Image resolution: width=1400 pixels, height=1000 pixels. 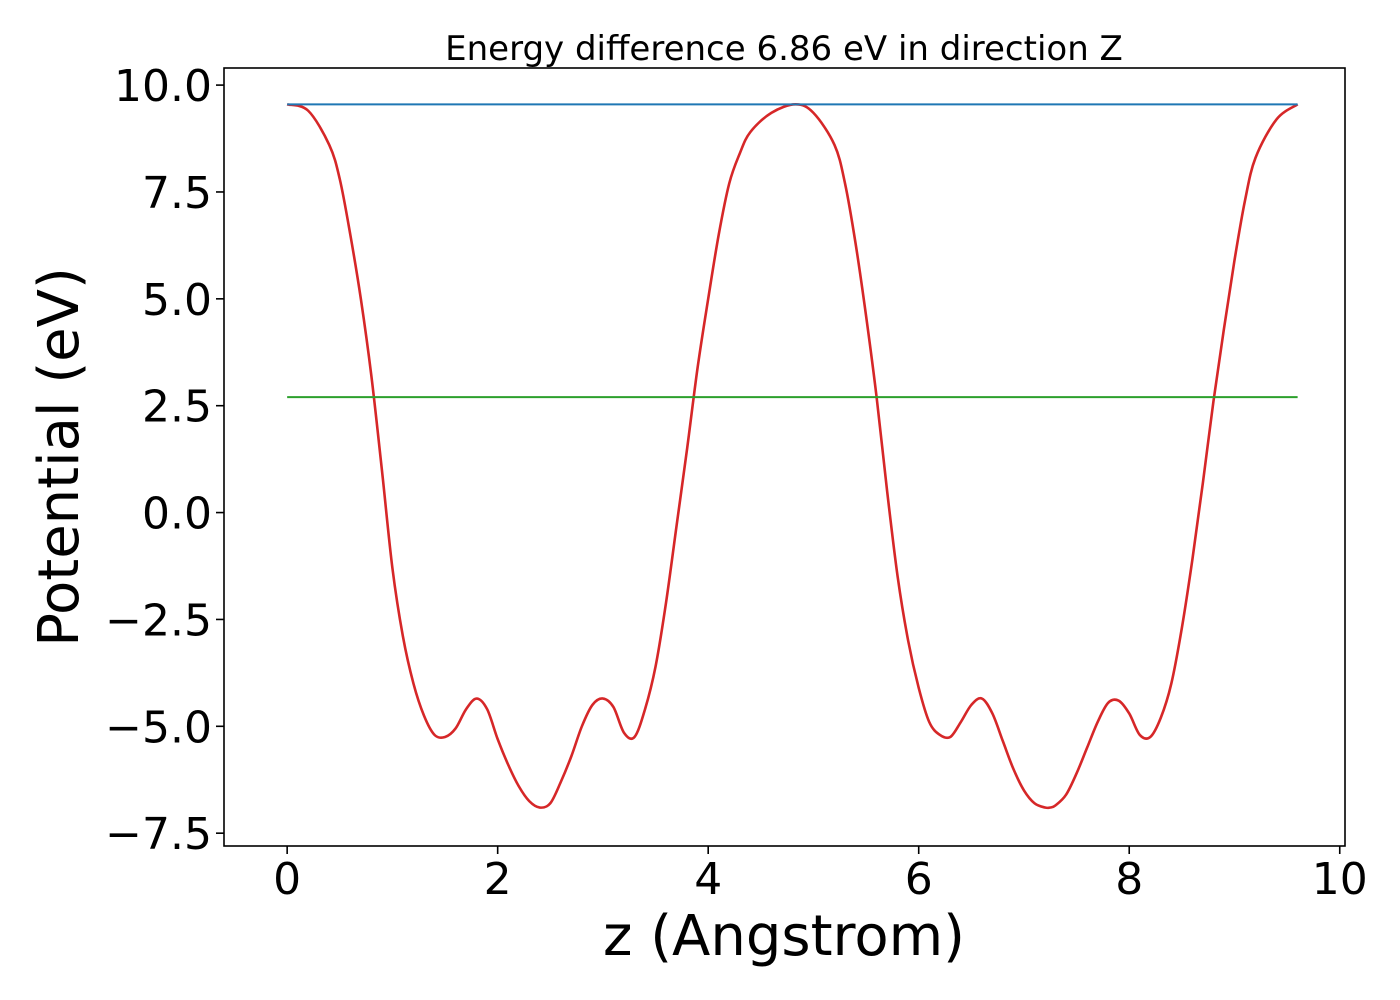 What do you see at coordinates (784, 936) in the screenshot?
I see `x-axis-label: z (Angstrom)` at bounding box center [784, 936].